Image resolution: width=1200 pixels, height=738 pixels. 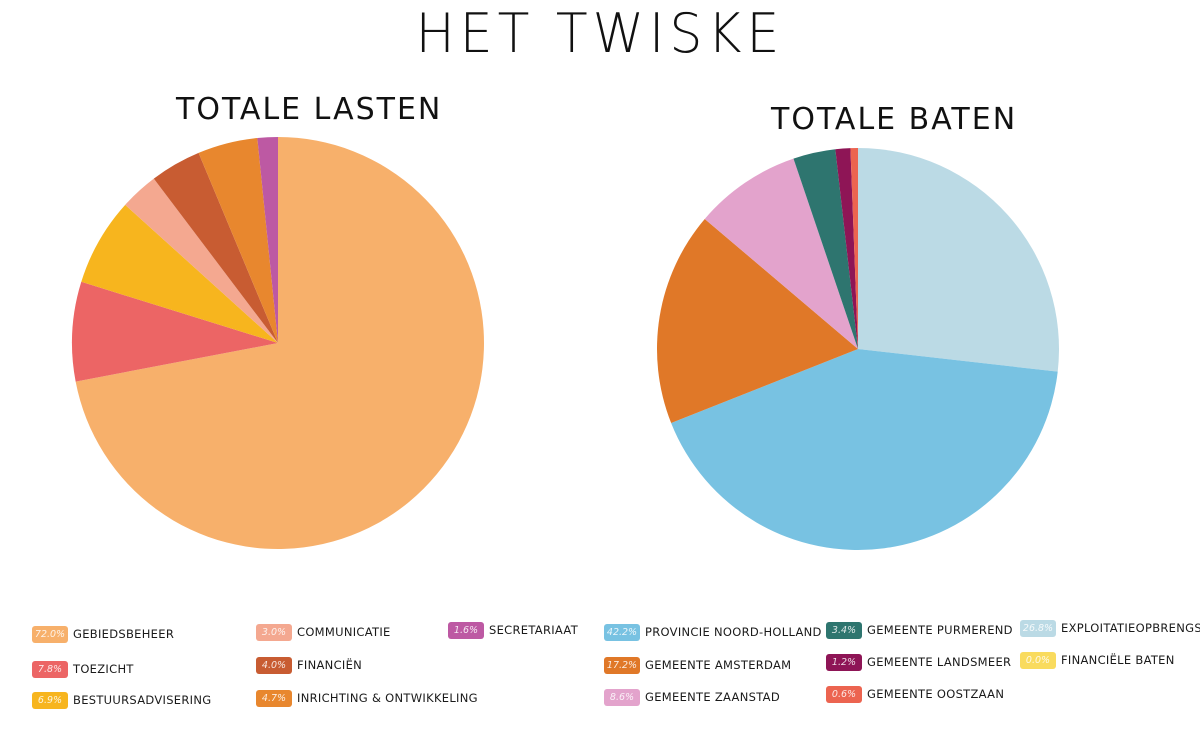 What do you see at coordinates (718, 665) in the screenshot?
I see `legend-label: GEMEENTE AMSTERDAM` at bounding box center [718, 665].